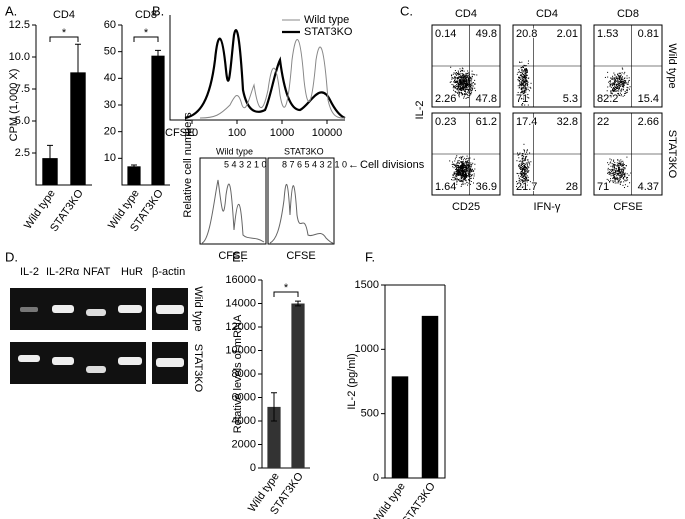 This screenshot has height=519, width=685. I want to click on lane-label: HuR, so click(132, 272).